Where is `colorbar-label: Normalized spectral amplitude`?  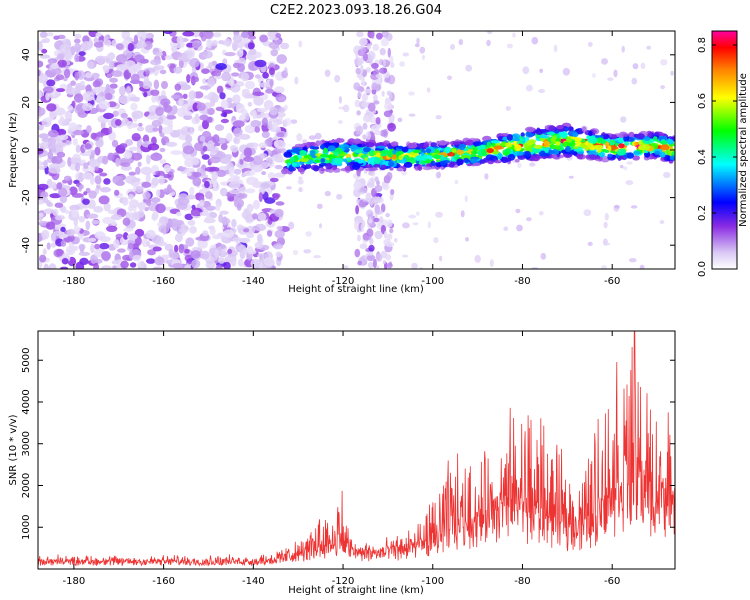 colorbar-label: Normalized spectral amplitude is located at coordinates (743, 150).